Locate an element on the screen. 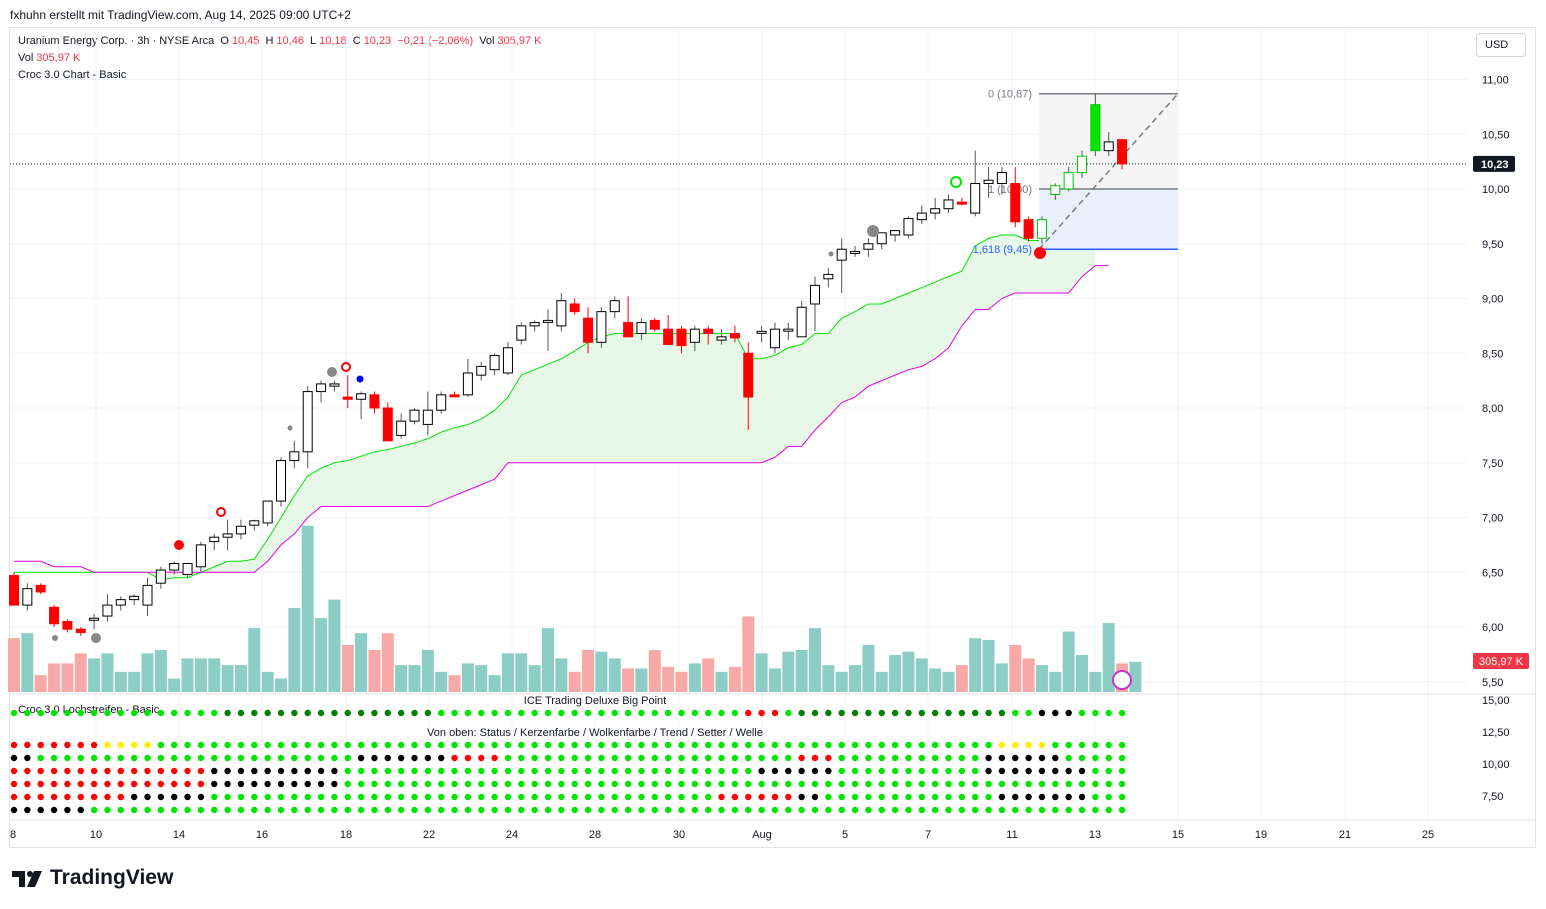 The width and height of the screenshot is (1546, 909). price-tick: 9,50 is located at coordinates (1492, 245).